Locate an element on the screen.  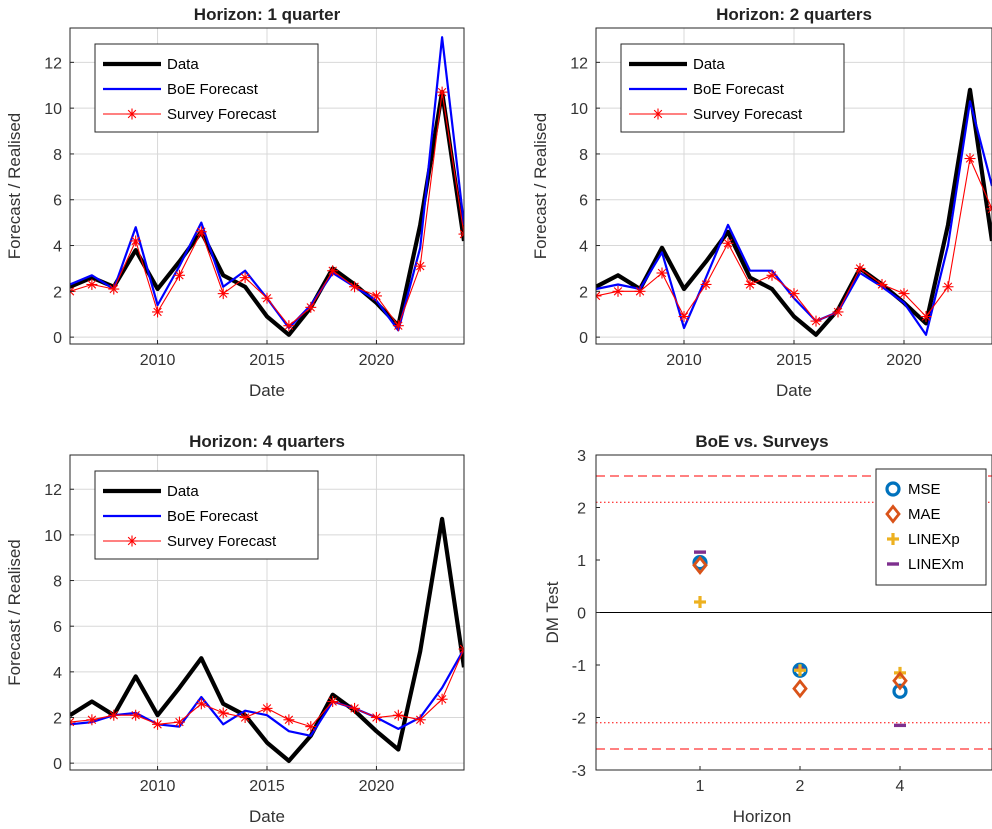
y-tick-label: 6 is located at coordinates (583, 201).